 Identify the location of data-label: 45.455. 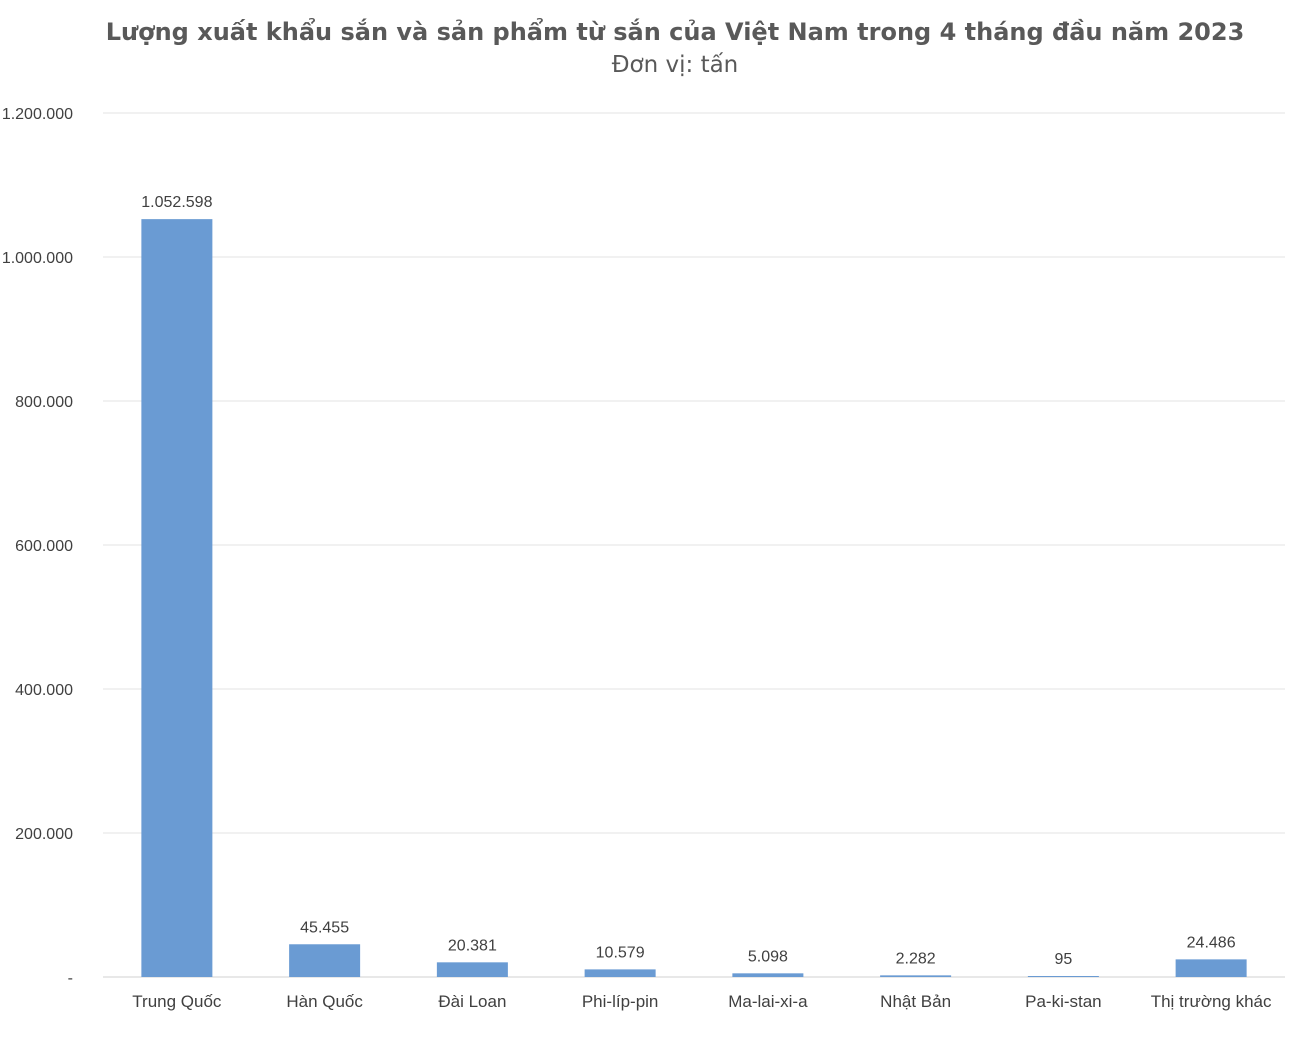
(324, 927).